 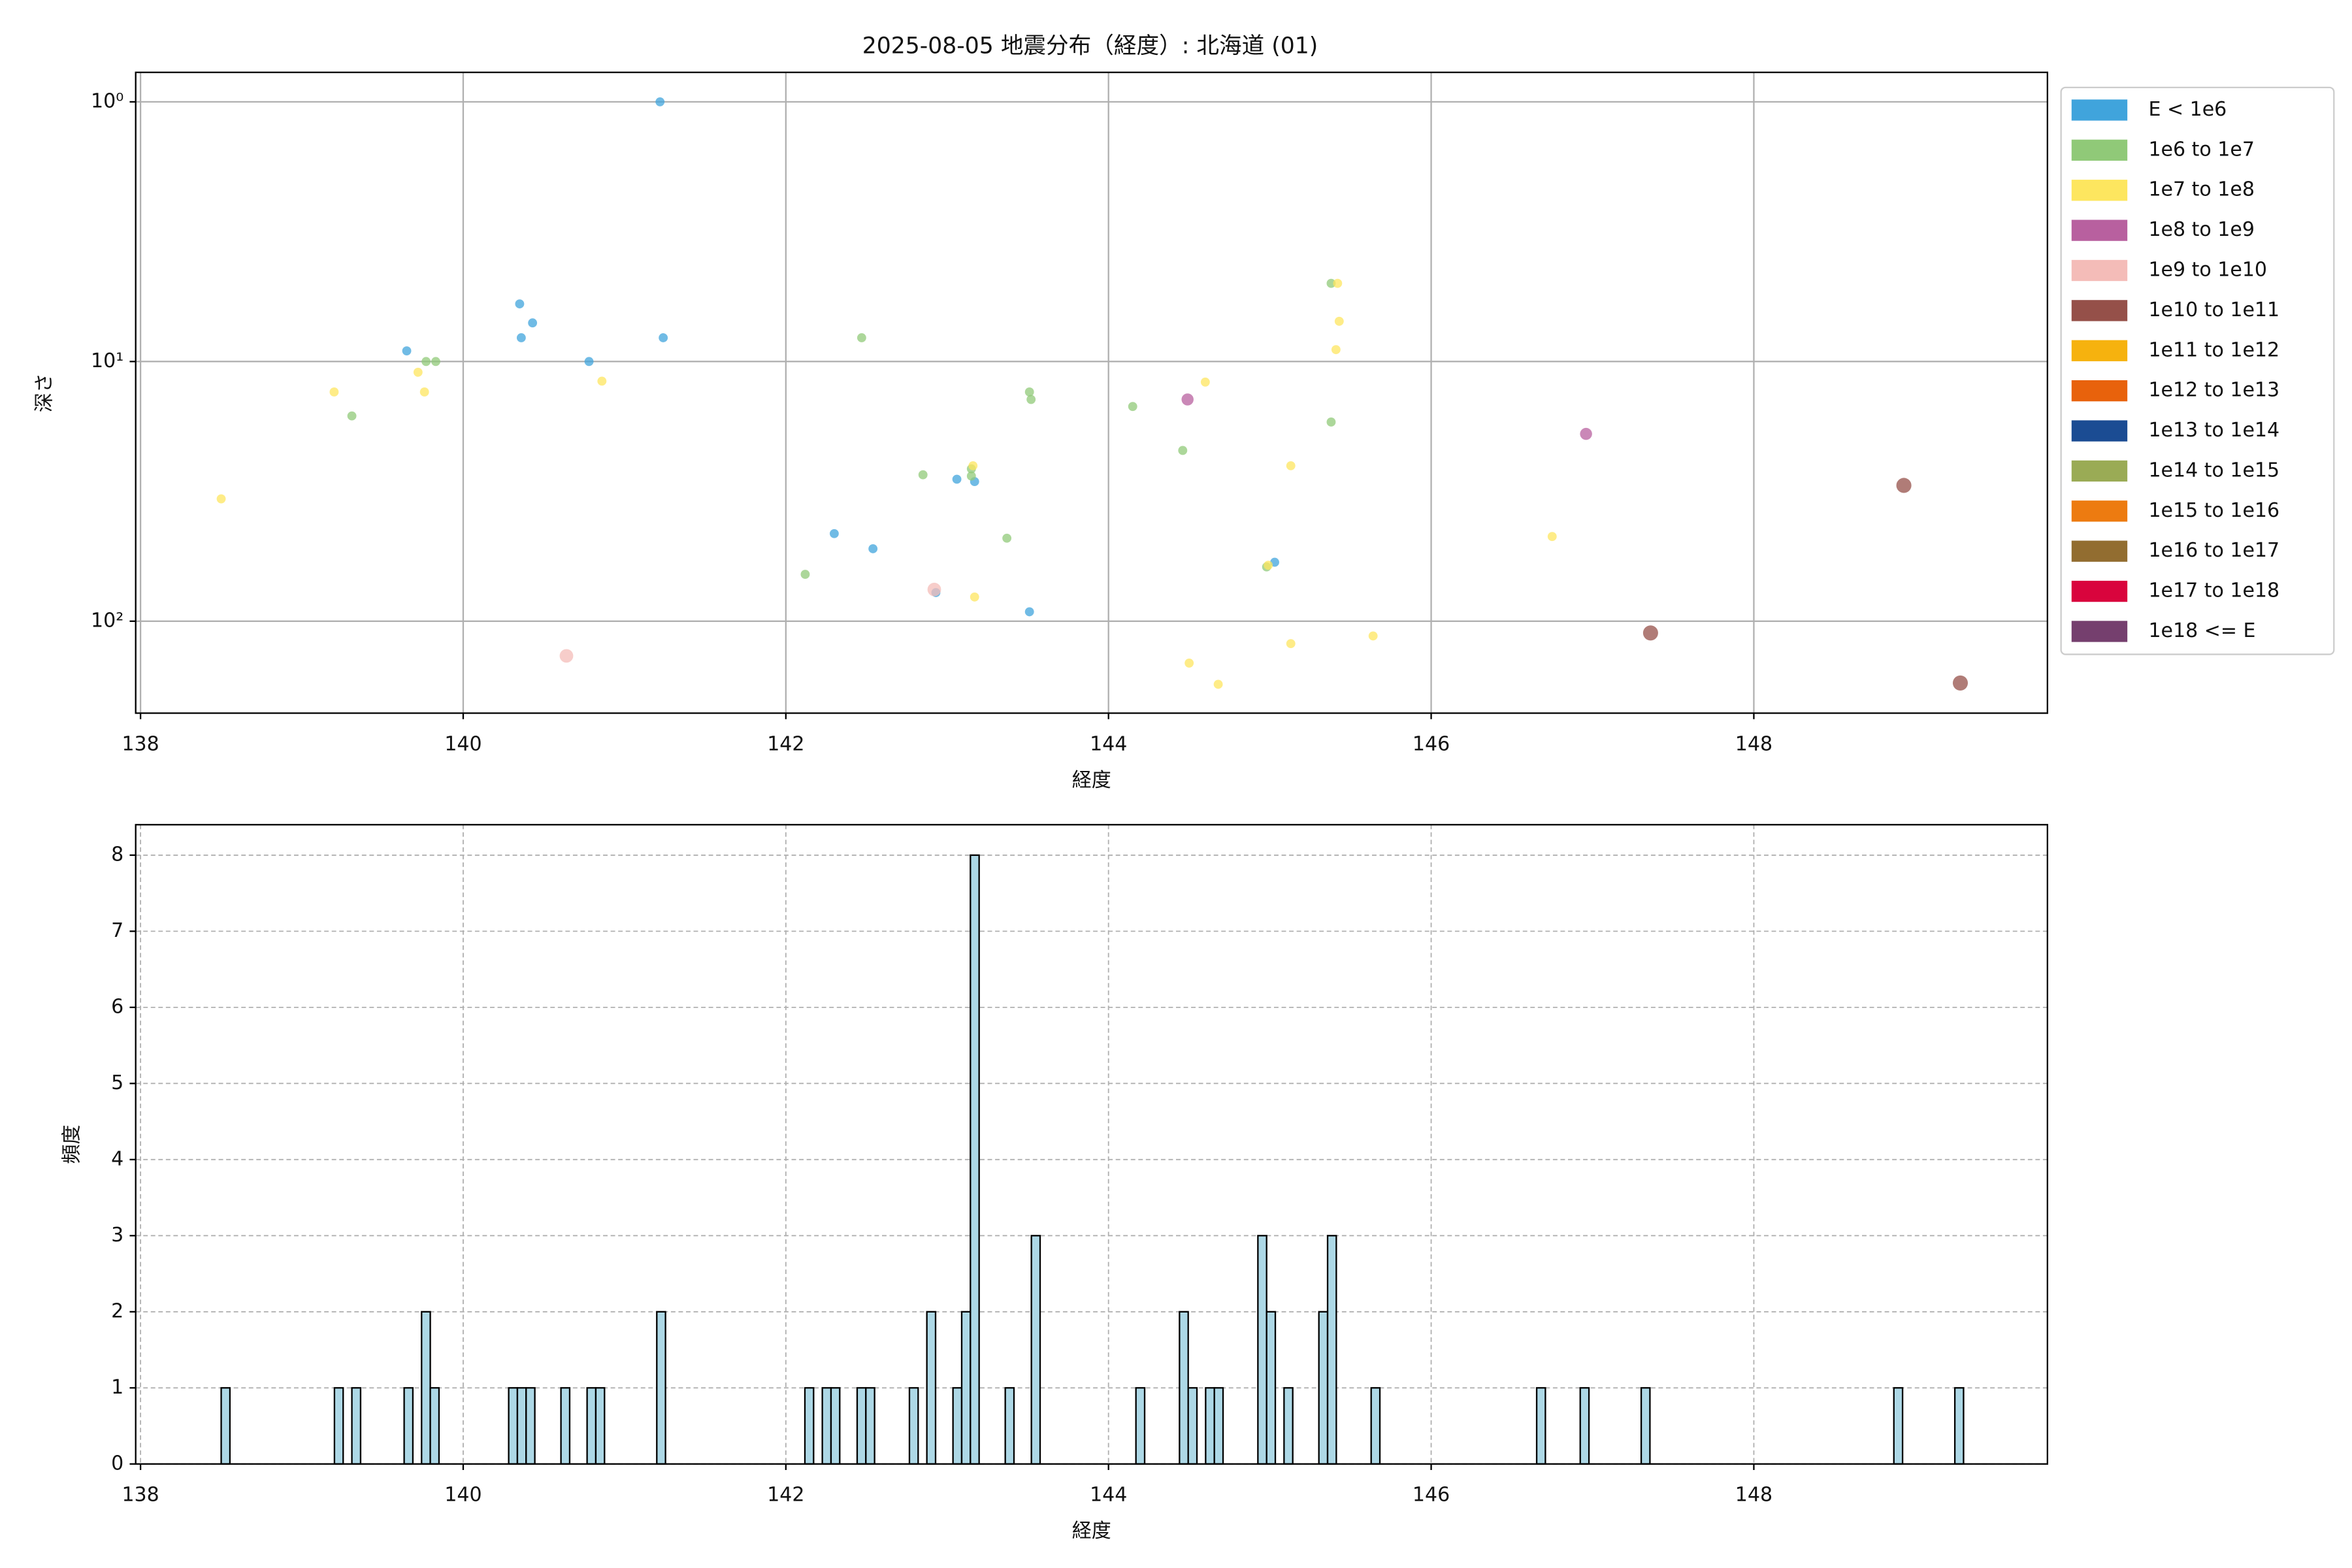 What do you see at coordinates (2213, 470) in the screenshot?
I see `legend-label: 1e14 to 1e15` at bounding box center [2213, 470].